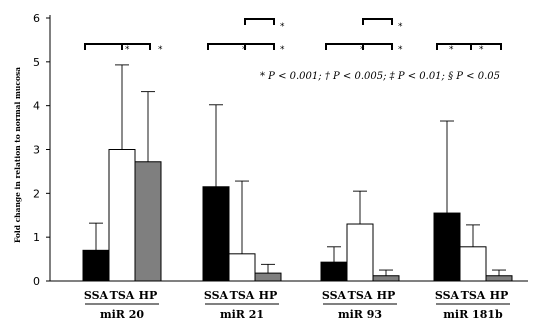  I want to click on star-mir181b-1: *, so click(451, 50).